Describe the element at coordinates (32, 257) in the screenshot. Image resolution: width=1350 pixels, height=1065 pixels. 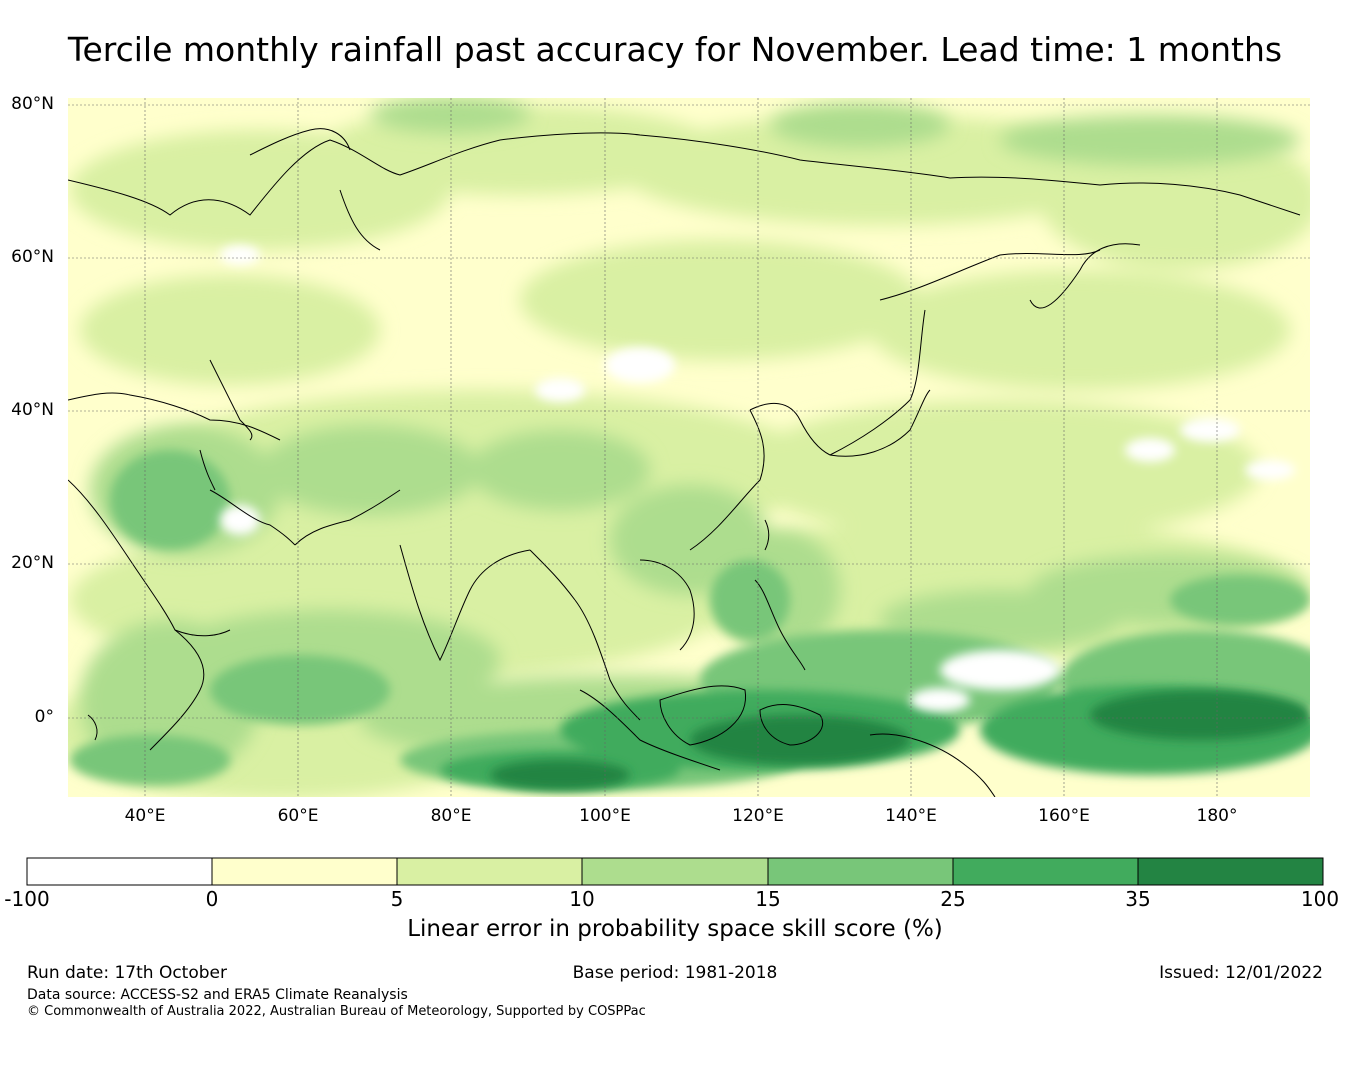
I see `lat-label: 60°N` at that location.